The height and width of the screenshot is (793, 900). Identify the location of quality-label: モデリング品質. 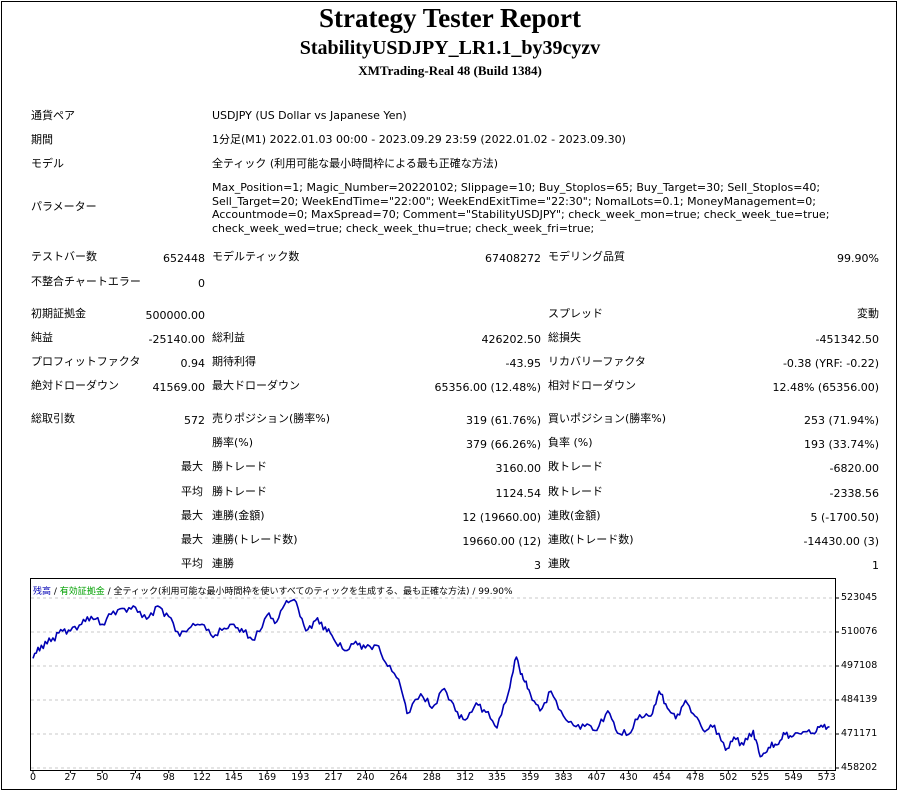
(586, 256).